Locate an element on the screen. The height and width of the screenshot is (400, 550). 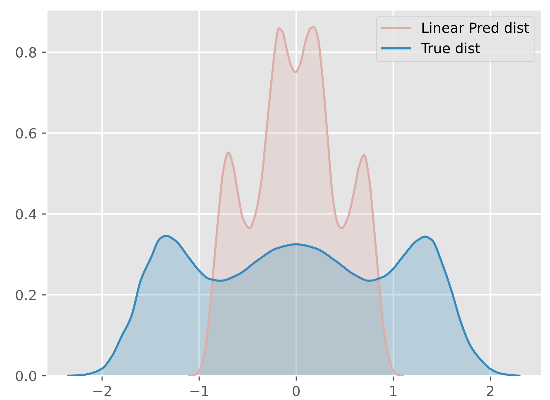
x-tick-label: 0 is located at coordinates (296, 391).